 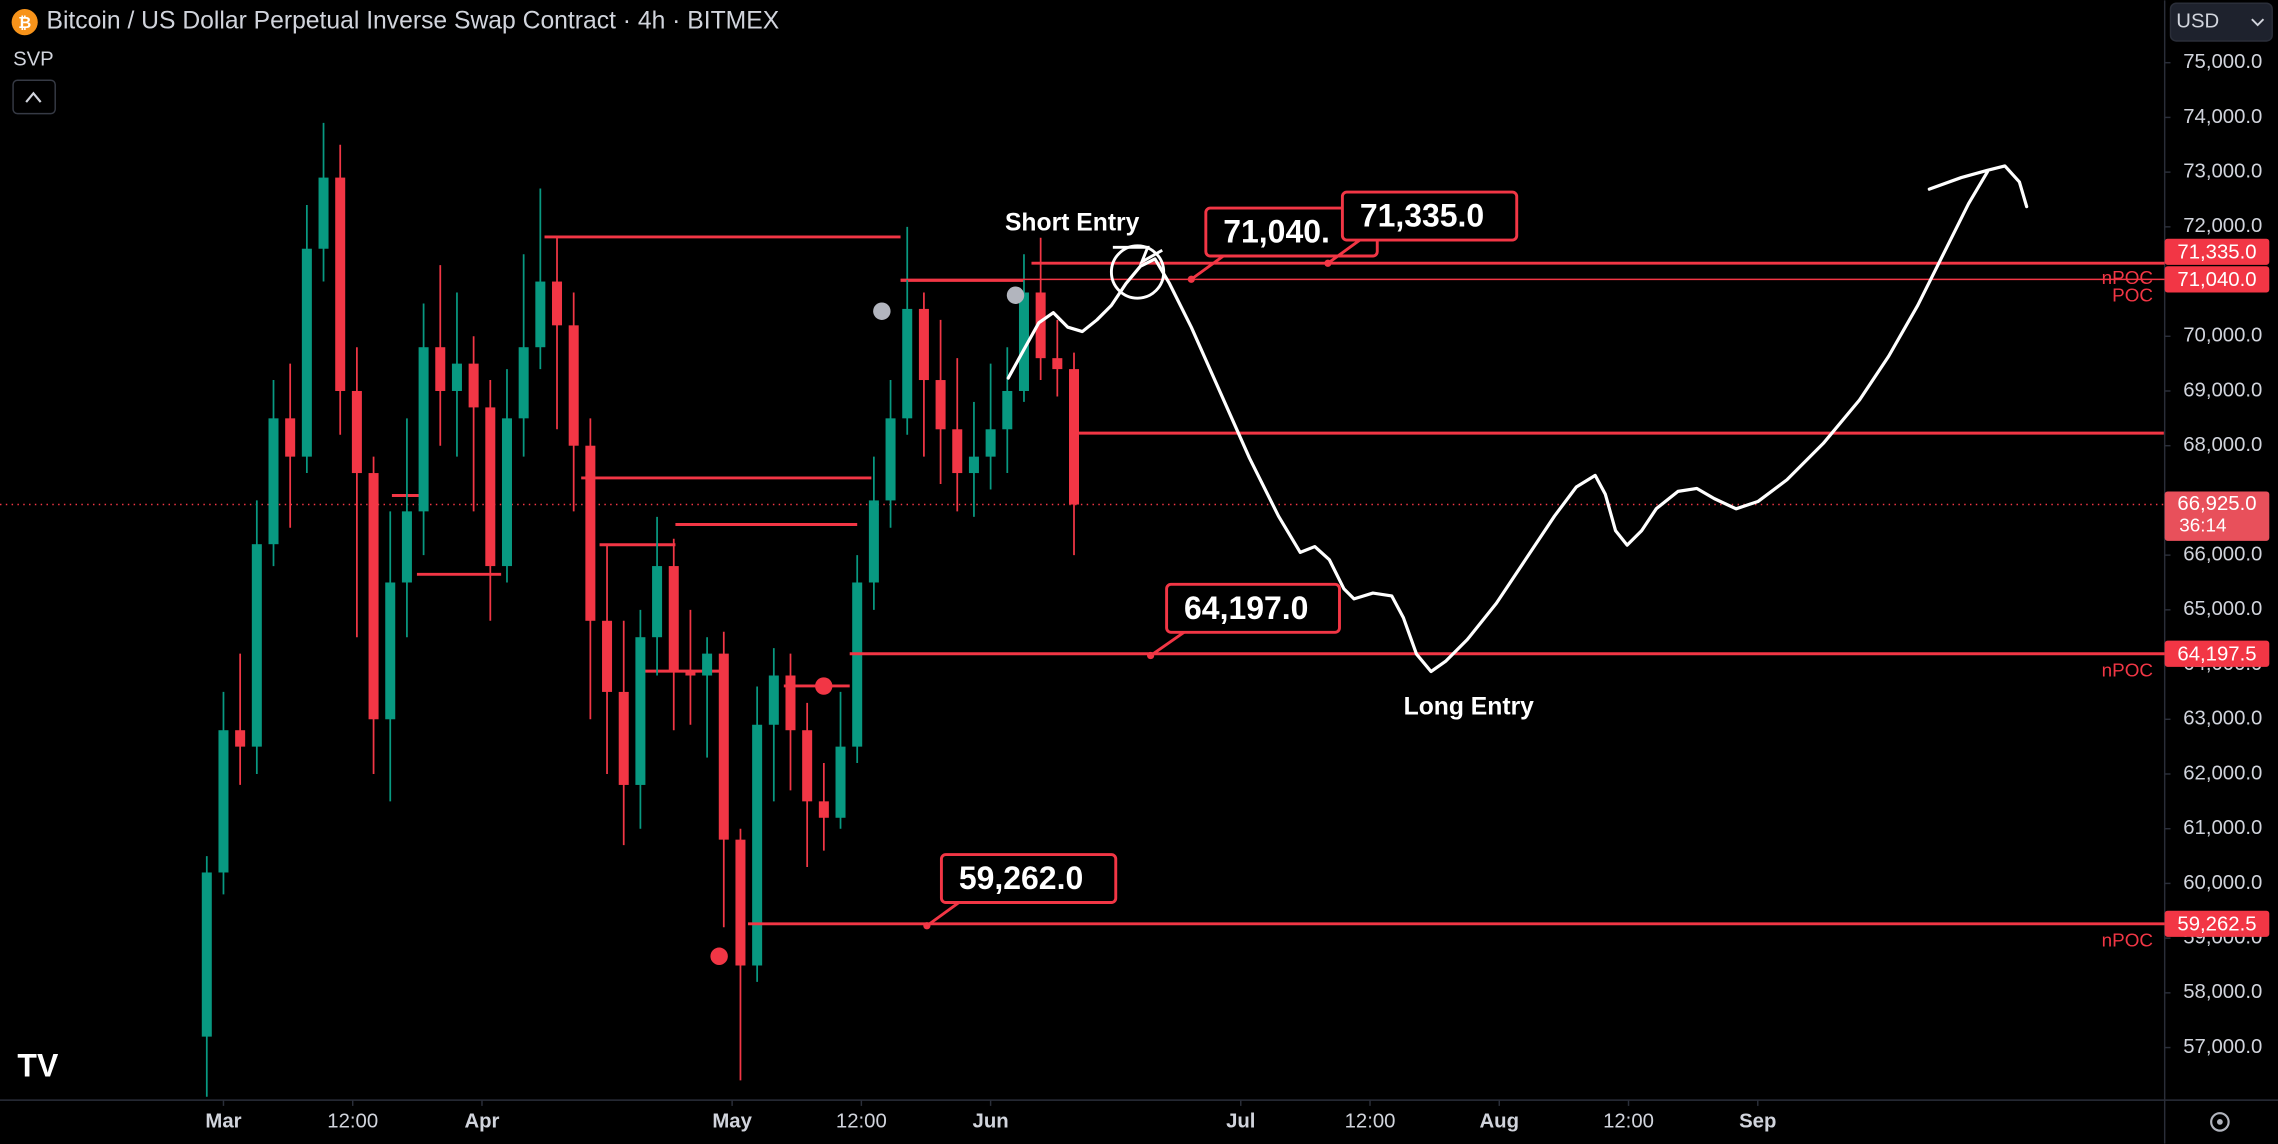 I want to click on y-tick-label: 58,000.0, so click(x=2222, y=992).